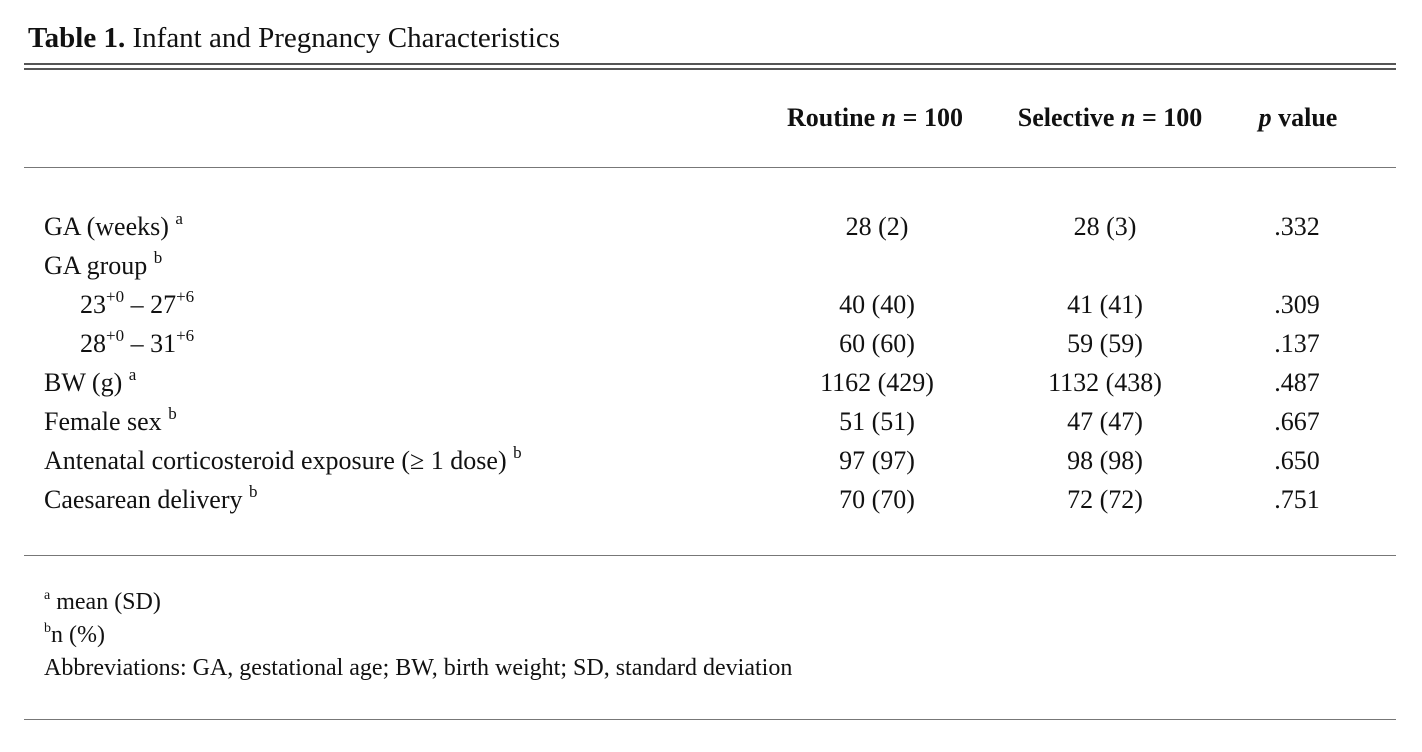 This screenshot has width=1422, height=752. Describe the element at coordinates (710, 555) in the screenshot. I see `body-rule` at that location.